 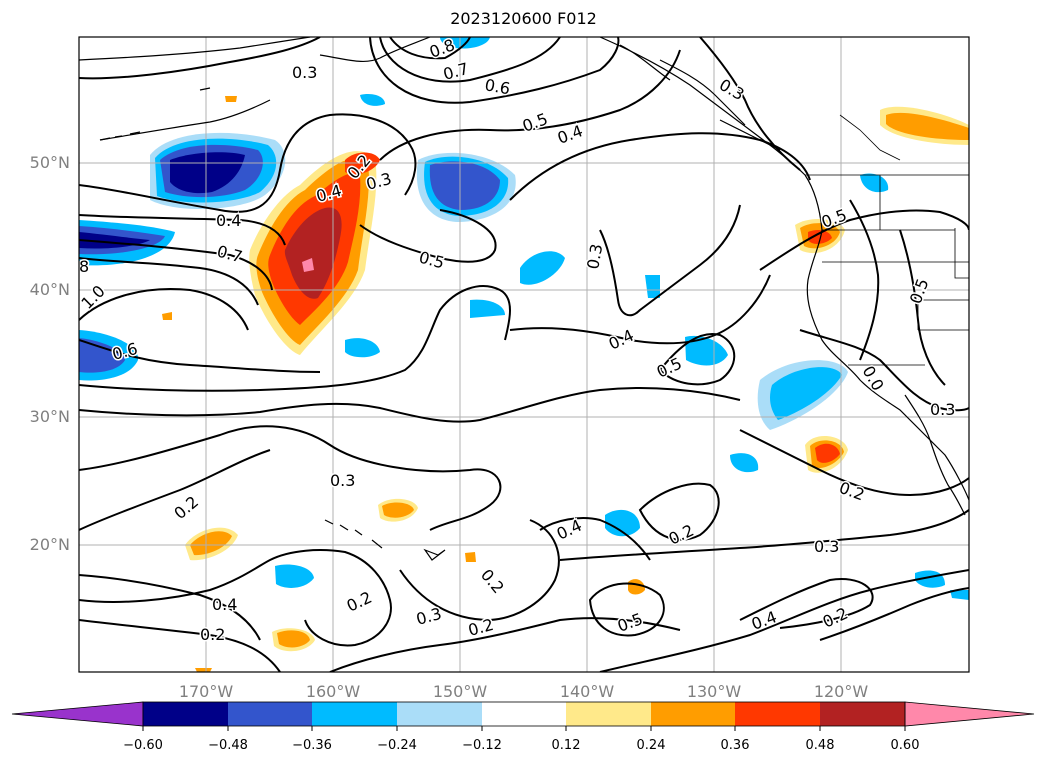 I want to click on contour-label: 0.7, so click(x=230, y=254).